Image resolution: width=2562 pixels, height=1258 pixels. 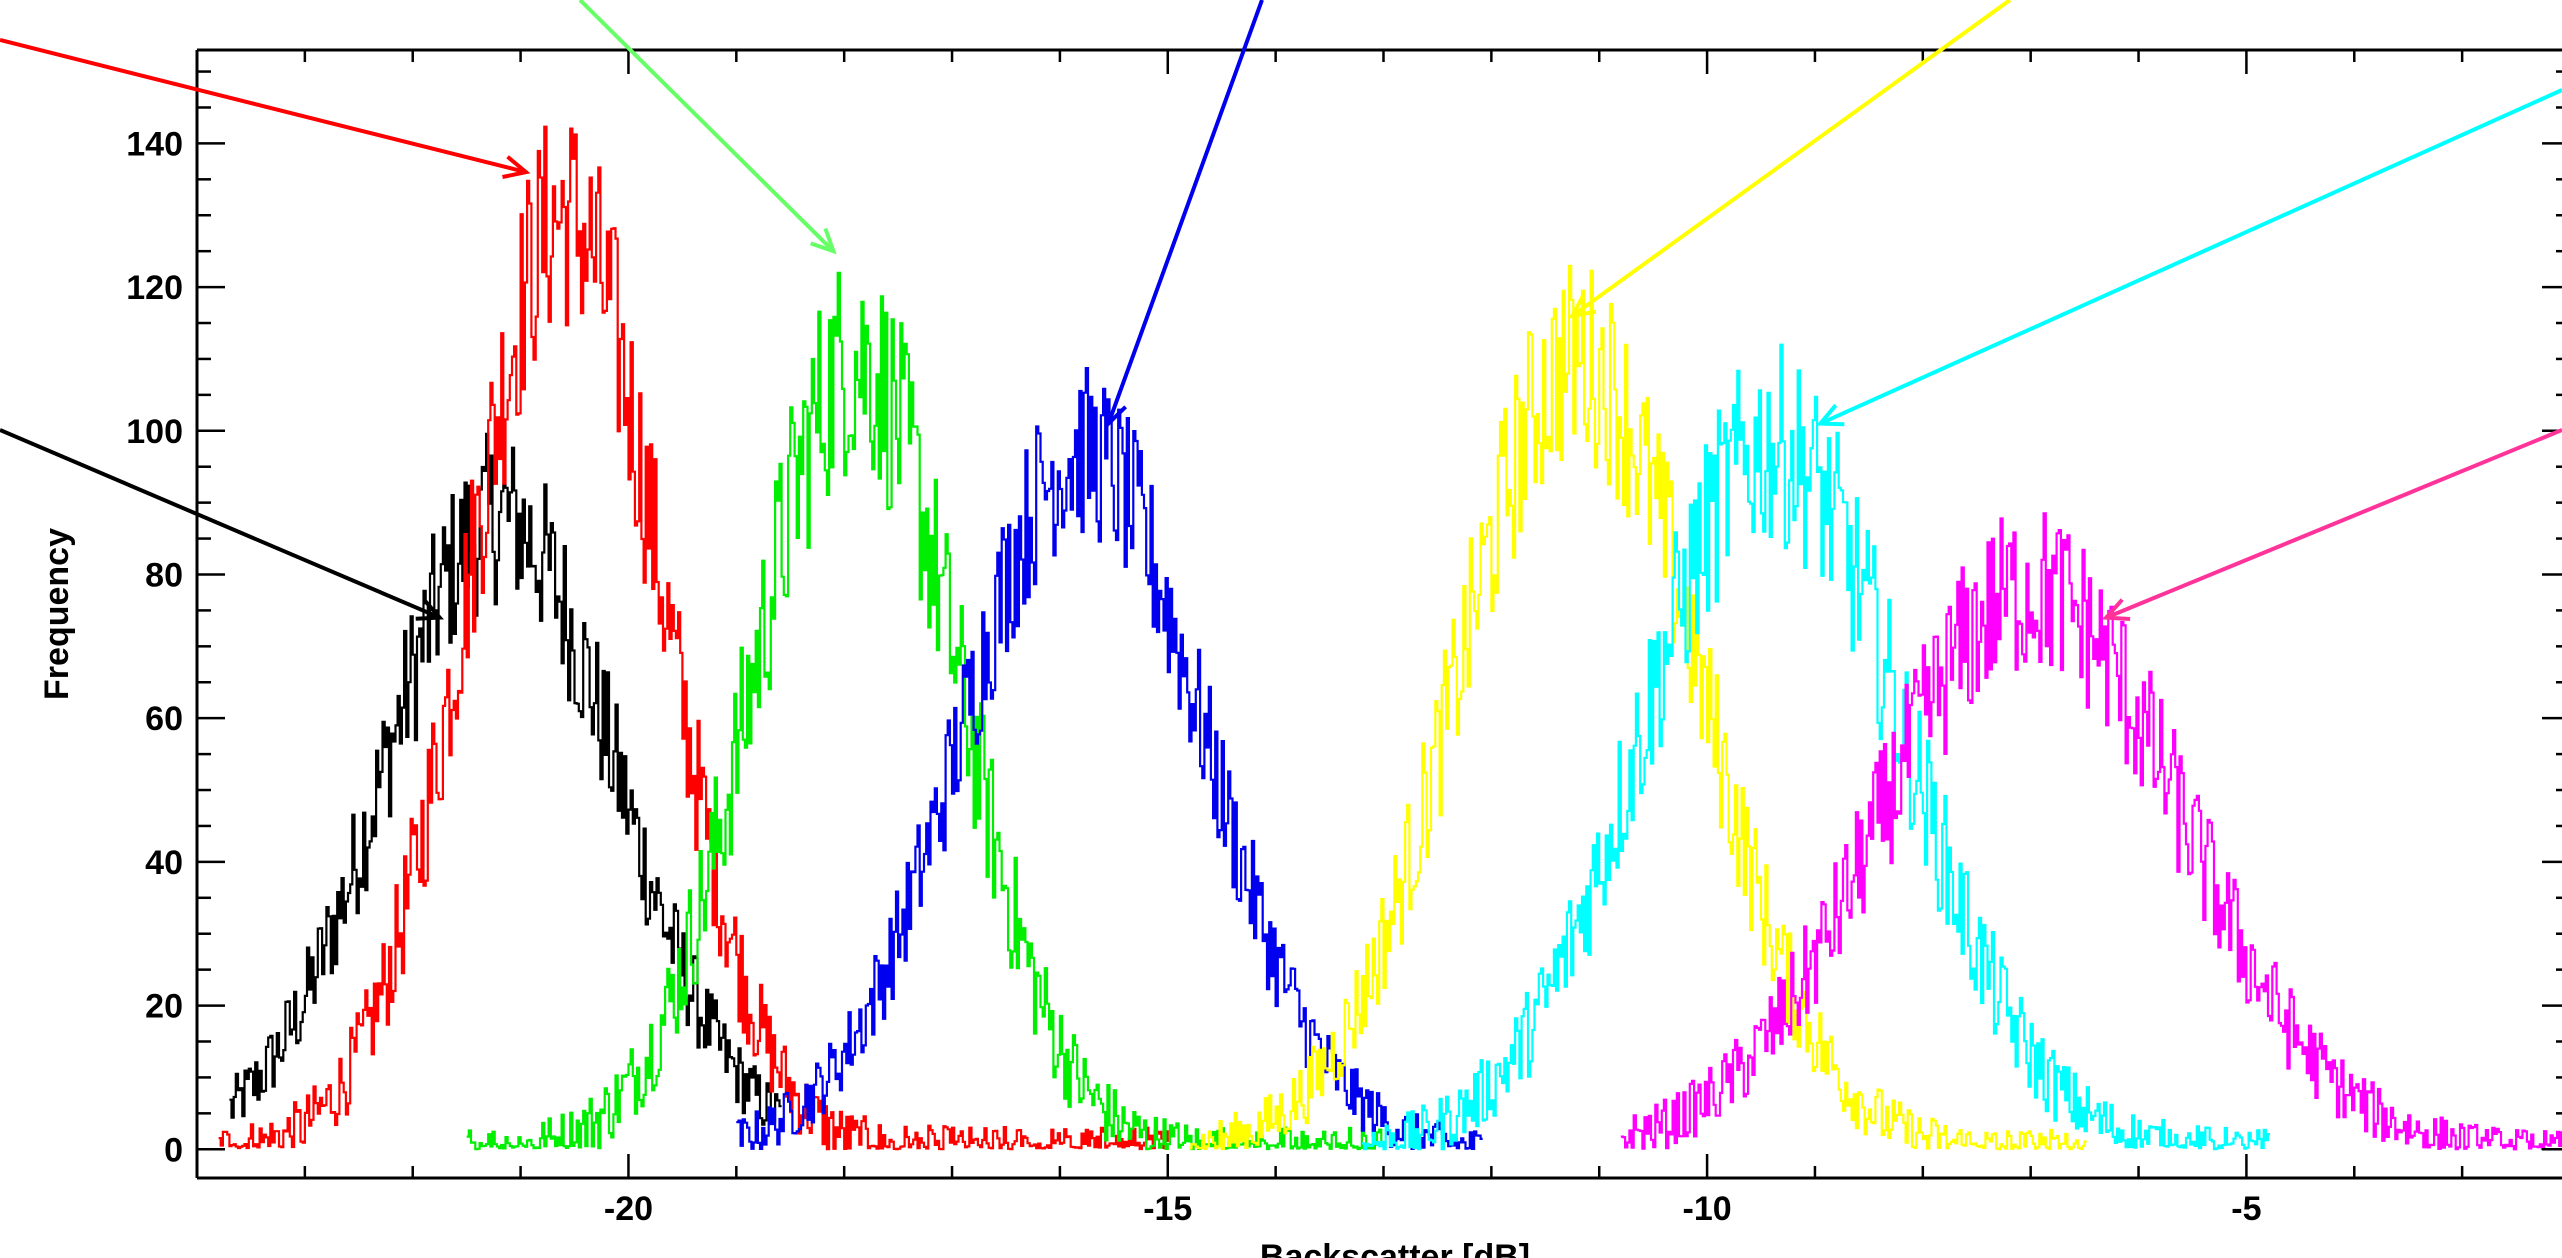 What do you see at coordinates (164, 863) in the screenshot?
I see `y-tick-label: 40` at bounding box center [164, 863].